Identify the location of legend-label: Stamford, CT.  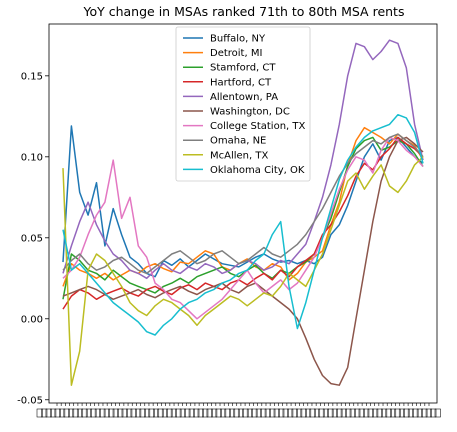
(243, 68).